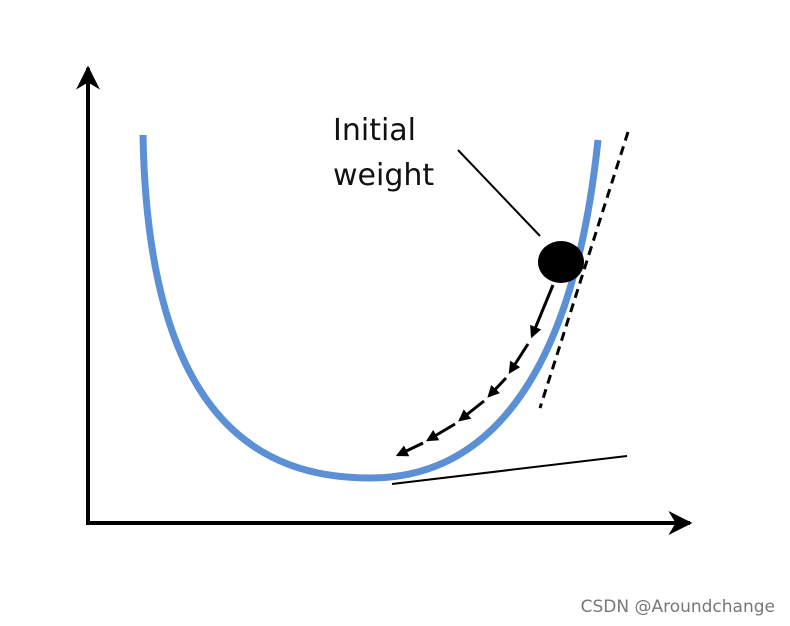 The height and width of the screenshot is (626, 790). I want to click on initial-weight-ball, so click(561, 262).